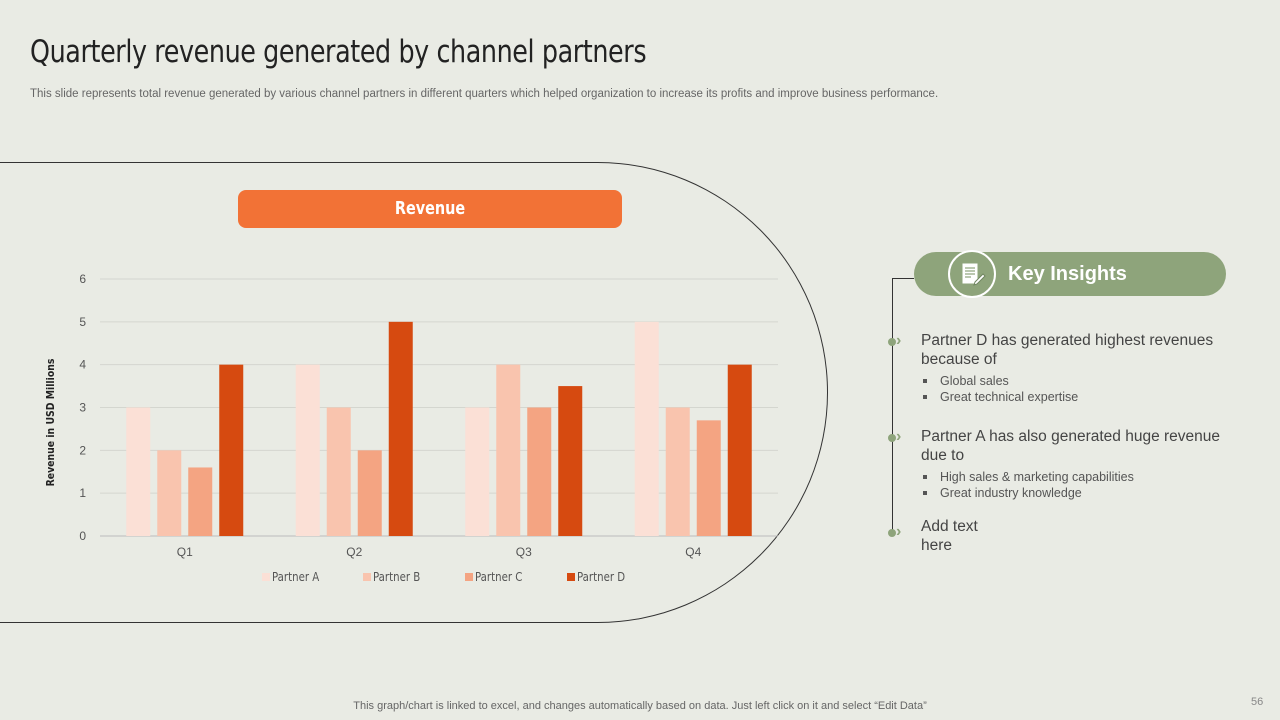 The width and height of the screenshot is (1280, 720). What do you see at coordinates (1067, 274) in the screenshot?
I see `key-insights-title: Key Insights` at bounding box center [1067, 274].